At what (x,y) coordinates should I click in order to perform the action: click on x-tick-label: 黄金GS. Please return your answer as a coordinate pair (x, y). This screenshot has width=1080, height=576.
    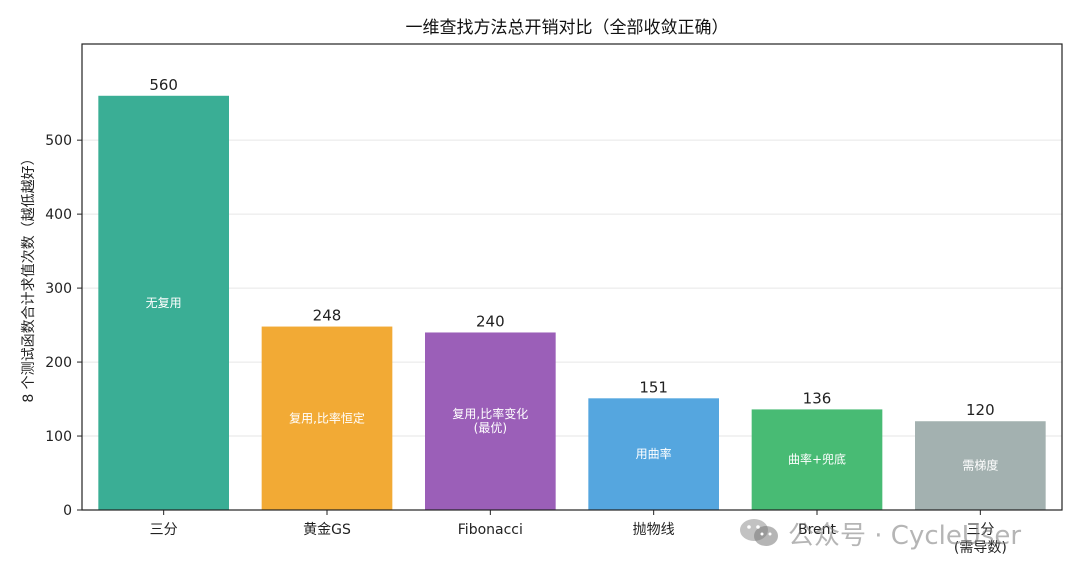
    Looking at the image, I should click on (327, 529).